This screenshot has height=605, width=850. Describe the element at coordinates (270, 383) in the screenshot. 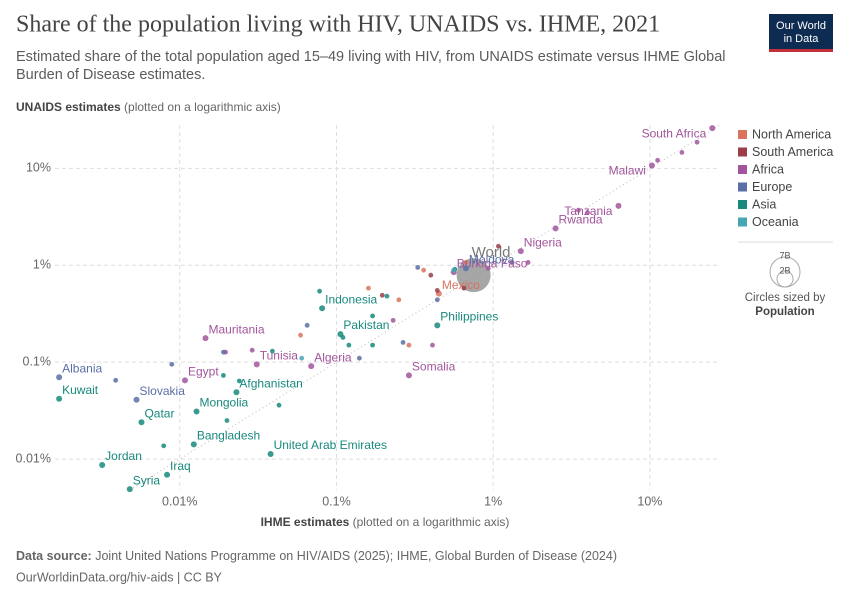

I see `point-label: Afghanistan` at that location.